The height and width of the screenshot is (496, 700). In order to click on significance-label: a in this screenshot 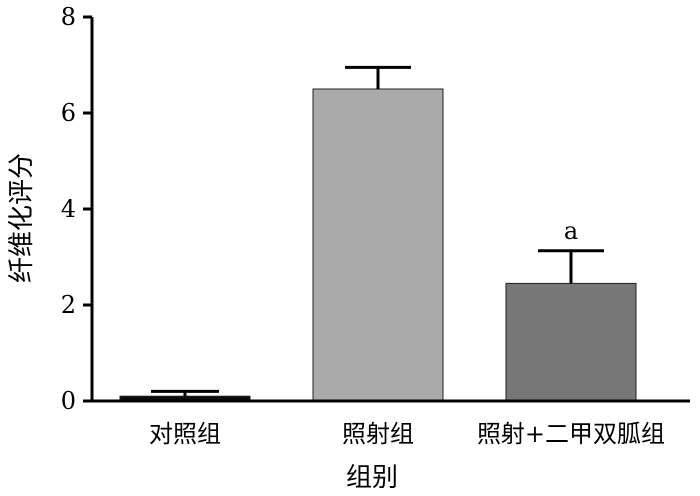, I will do `click(571, 231)`.